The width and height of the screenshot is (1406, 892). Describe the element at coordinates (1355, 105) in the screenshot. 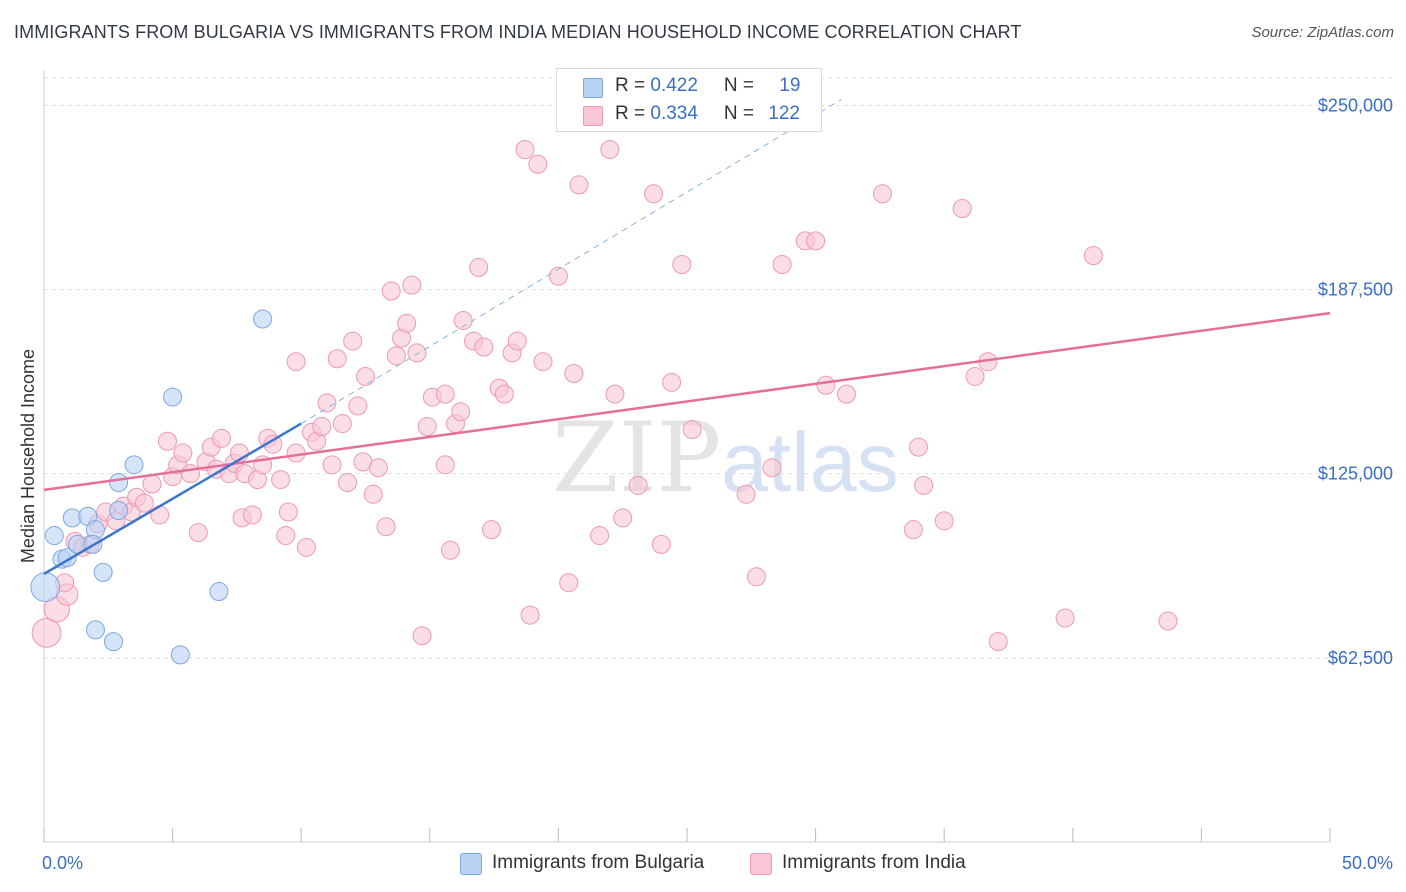

I see `y-tick-label: $250,000` at that location.